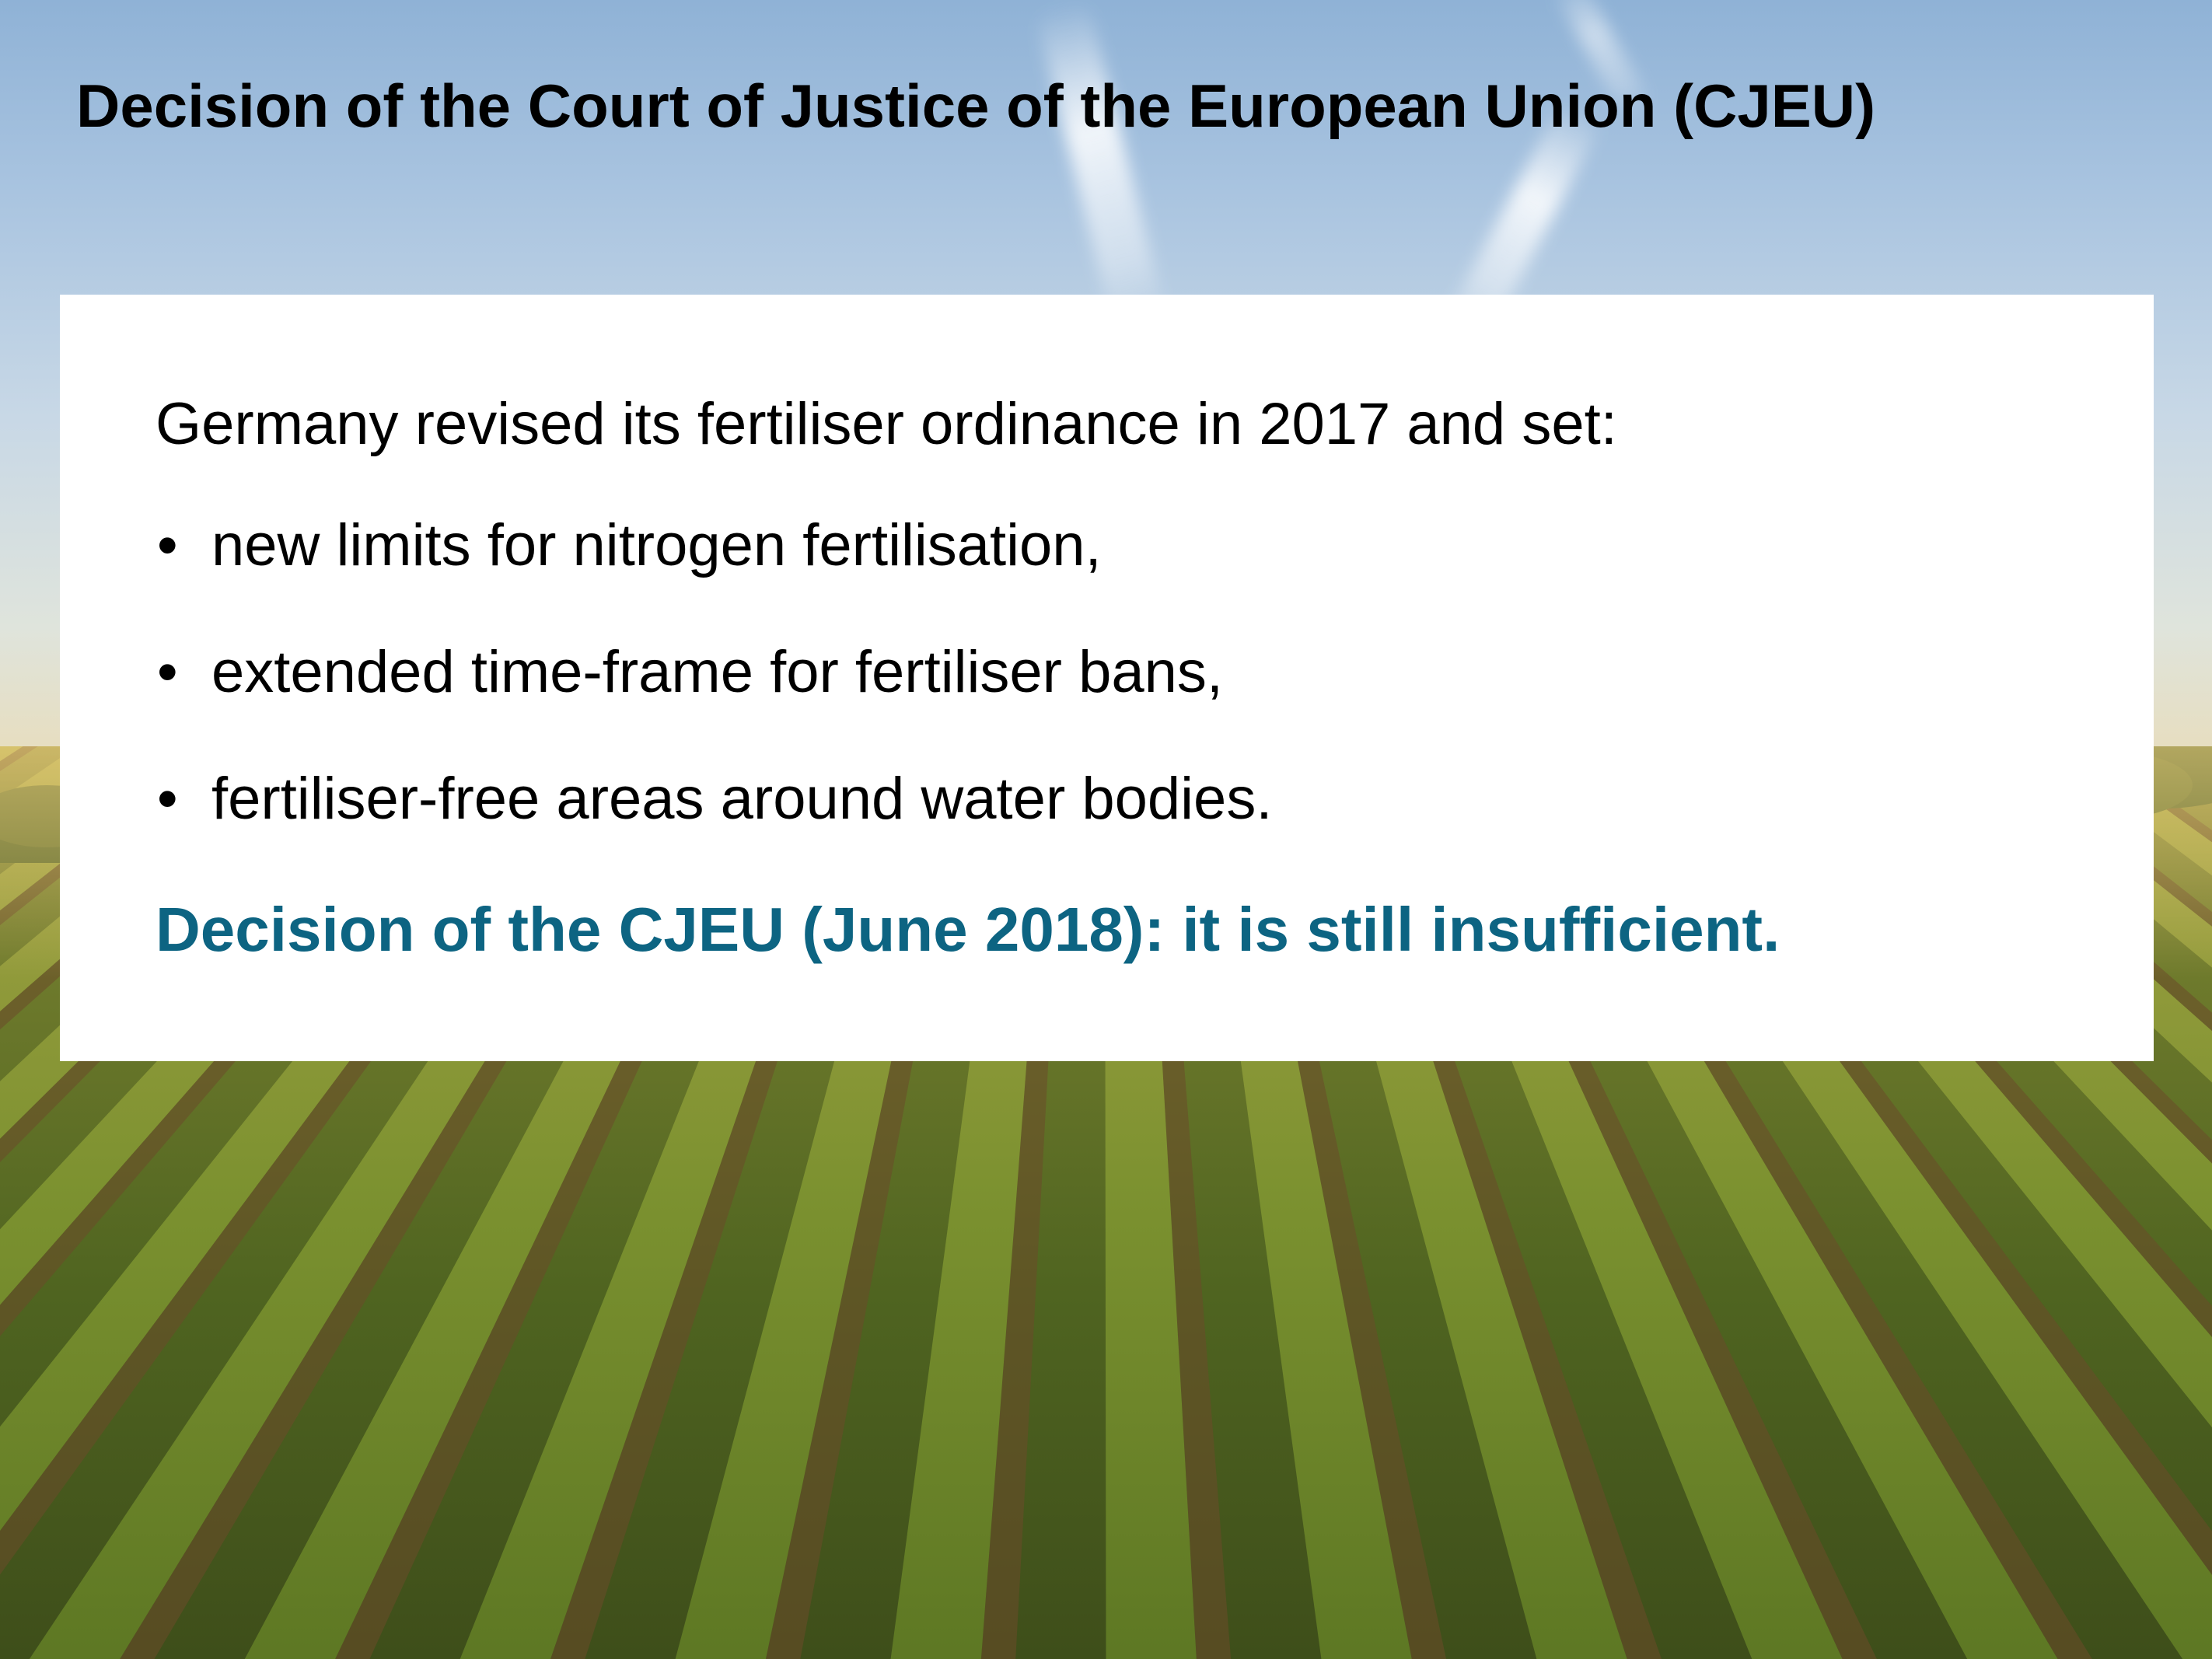 The image size is (2212, 1659). I want to click on bullet-text: new limits for nitrogen fertilisation,, so click(656, 545).